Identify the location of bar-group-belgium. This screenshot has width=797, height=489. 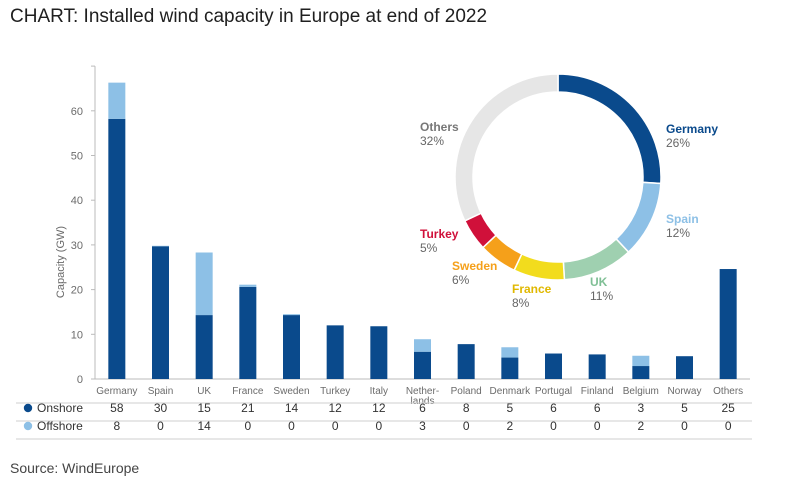
(641, 367).